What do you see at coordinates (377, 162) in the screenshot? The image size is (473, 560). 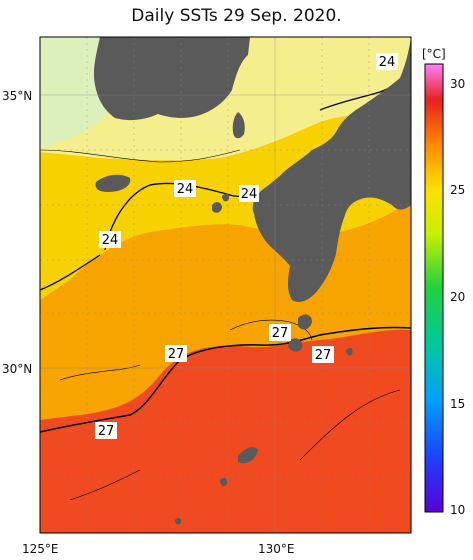 I see `land-shikoku` at bounding box center [377, 162].